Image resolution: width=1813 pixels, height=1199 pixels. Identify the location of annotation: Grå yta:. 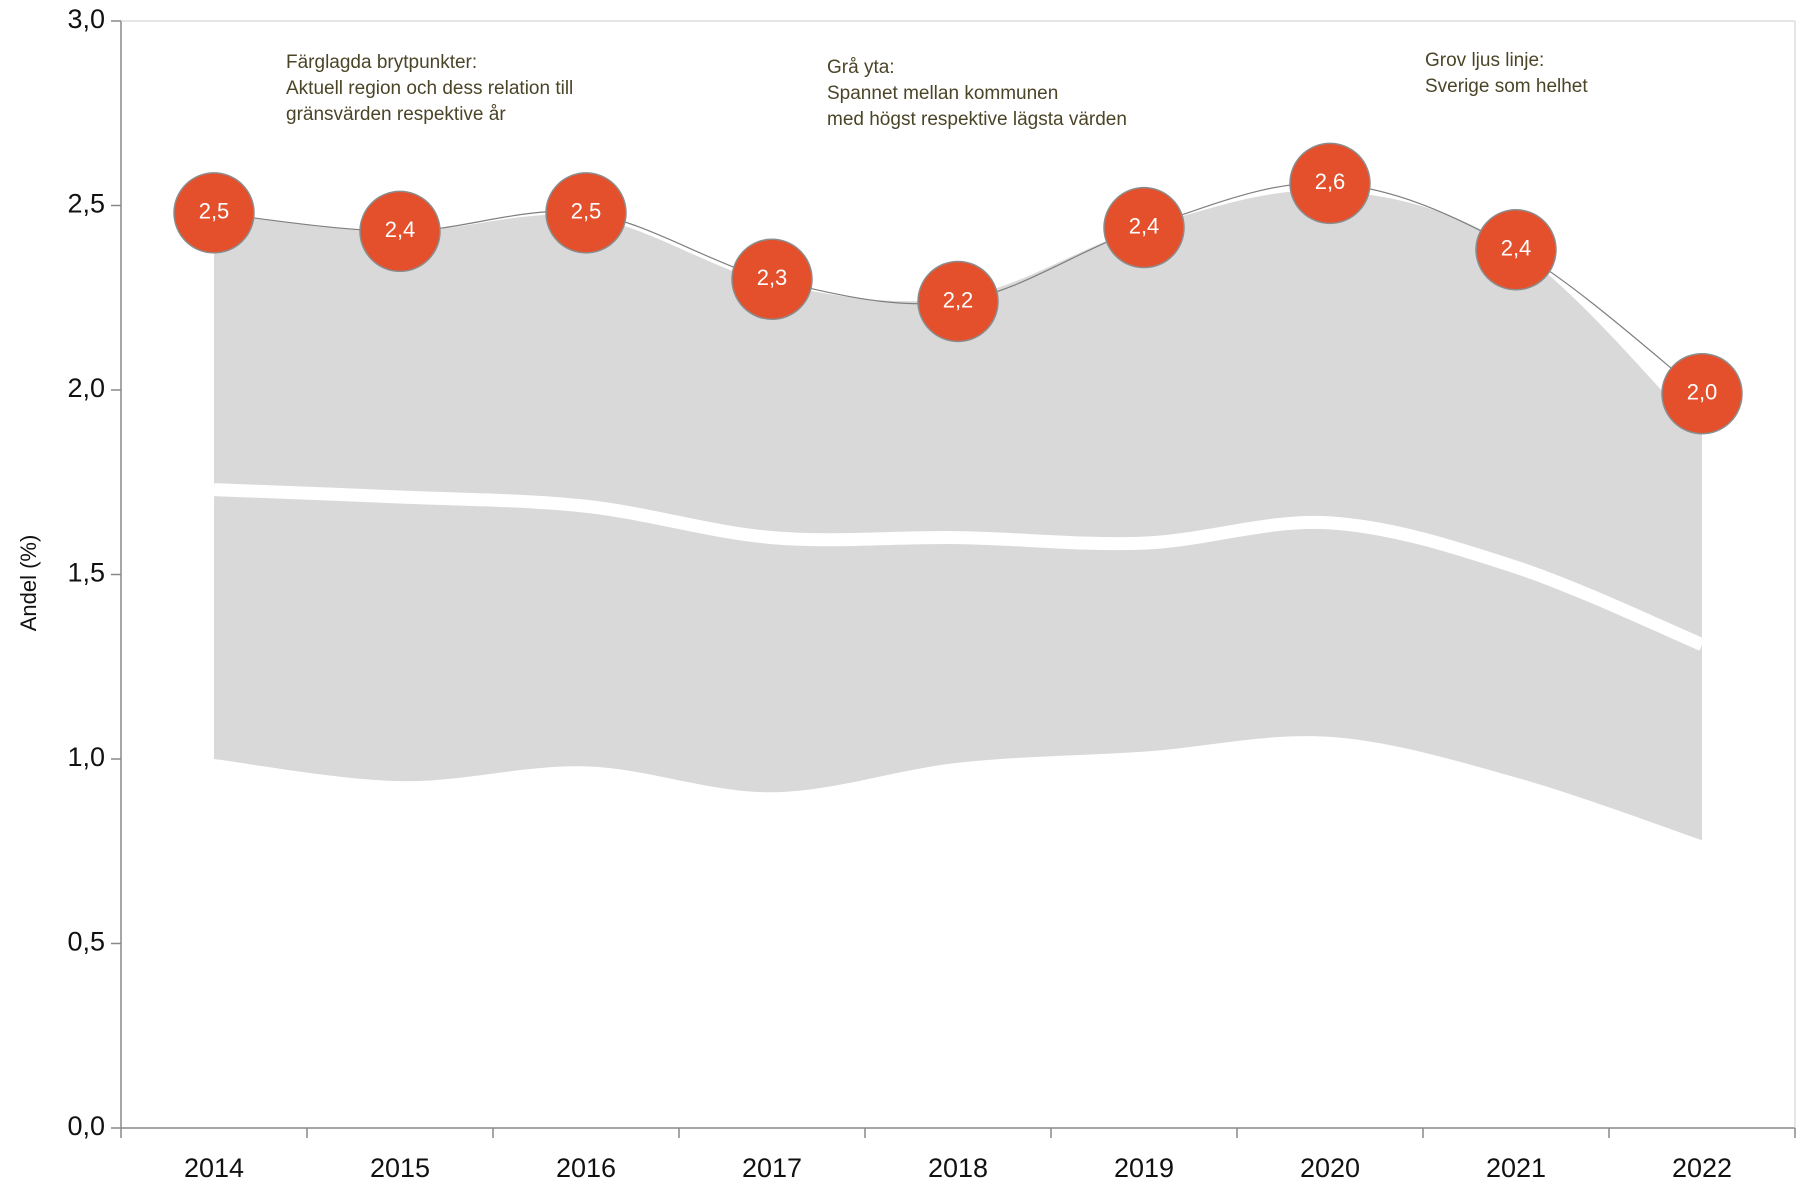
(861, 67).